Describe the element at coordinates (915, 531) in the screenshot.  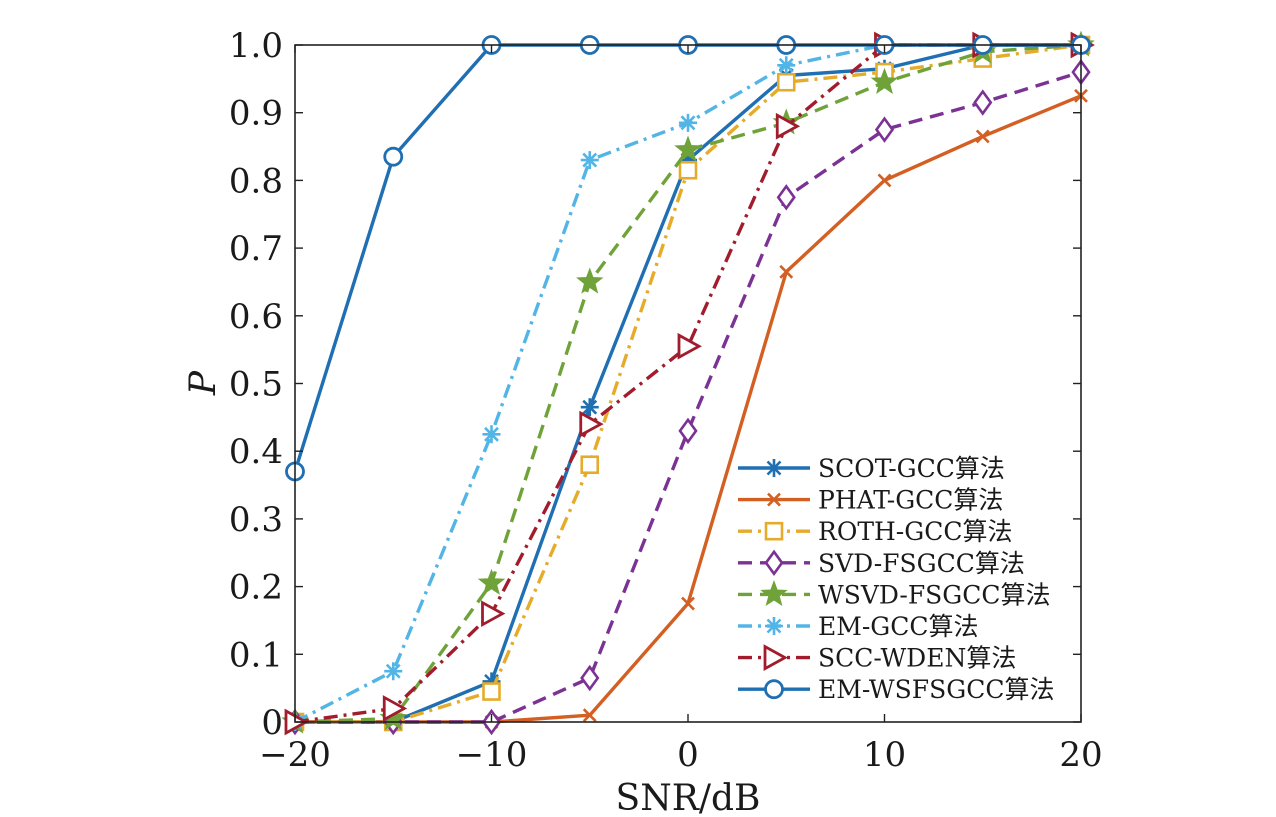
I see `legend-label: ROTH-GCC算法` at that location.